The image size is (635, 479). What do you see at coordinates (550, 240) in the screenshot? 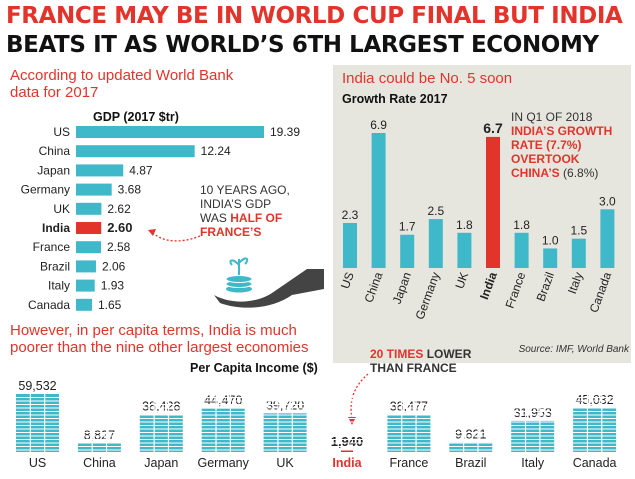
I see `growth-value-label: 1.0` at bounding box center [550, 240].